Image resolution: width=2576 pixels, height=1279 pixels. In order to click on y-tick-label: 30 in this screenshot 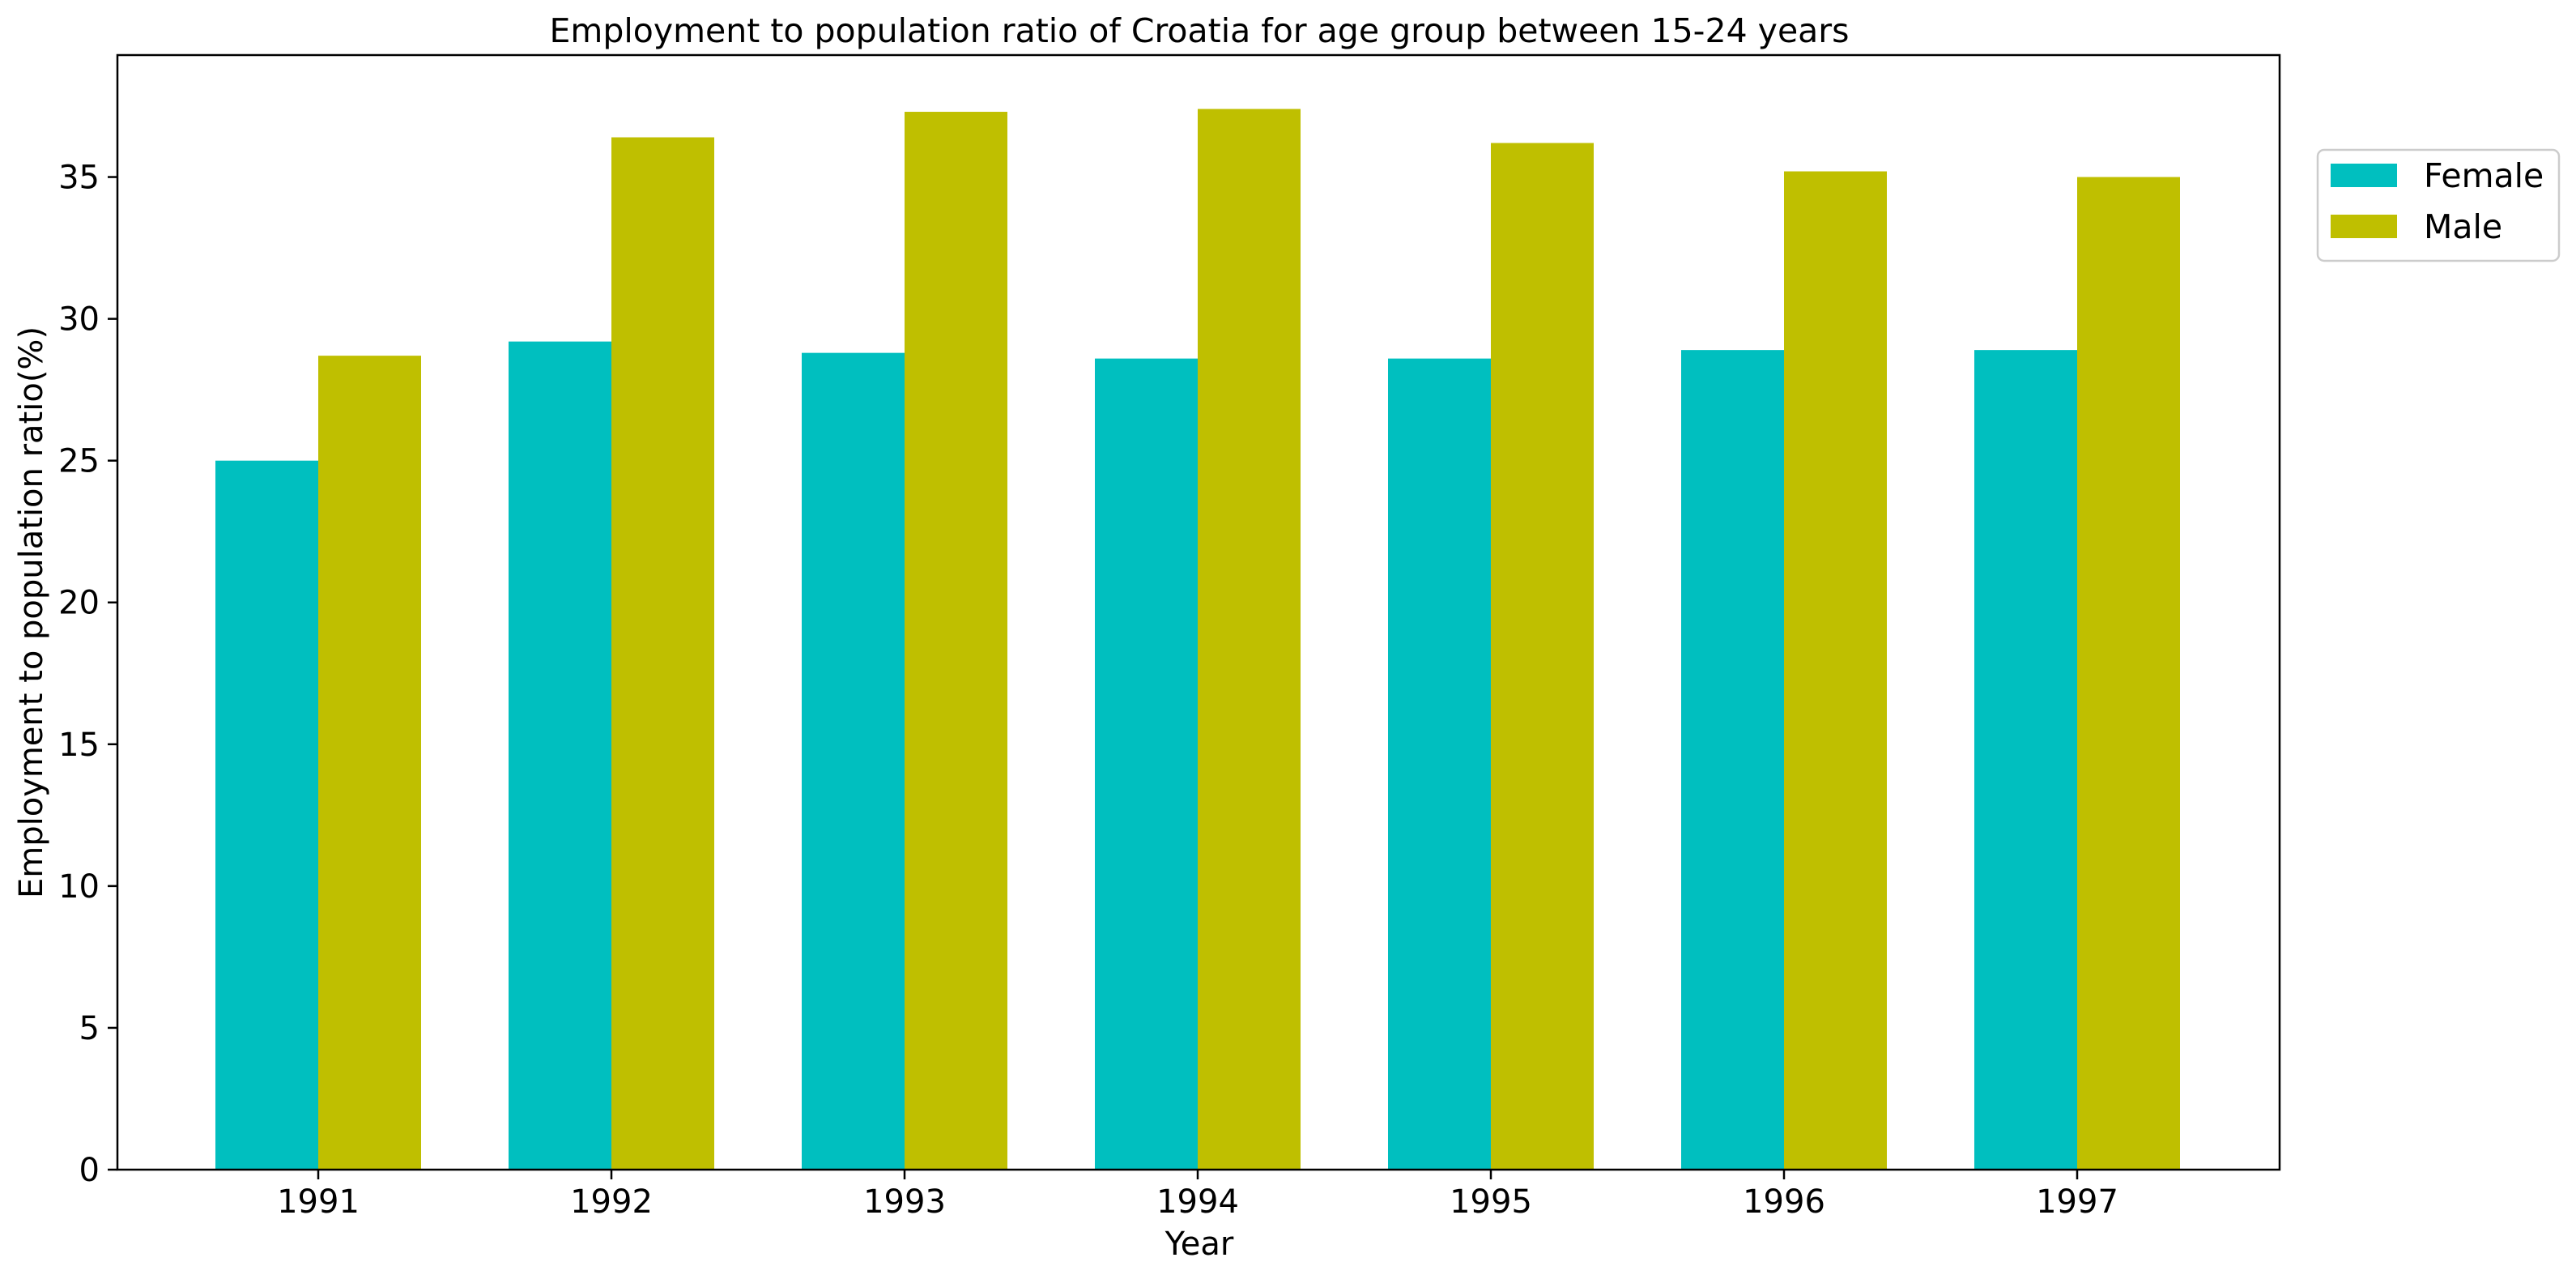, I will do `click(79, 320)`.